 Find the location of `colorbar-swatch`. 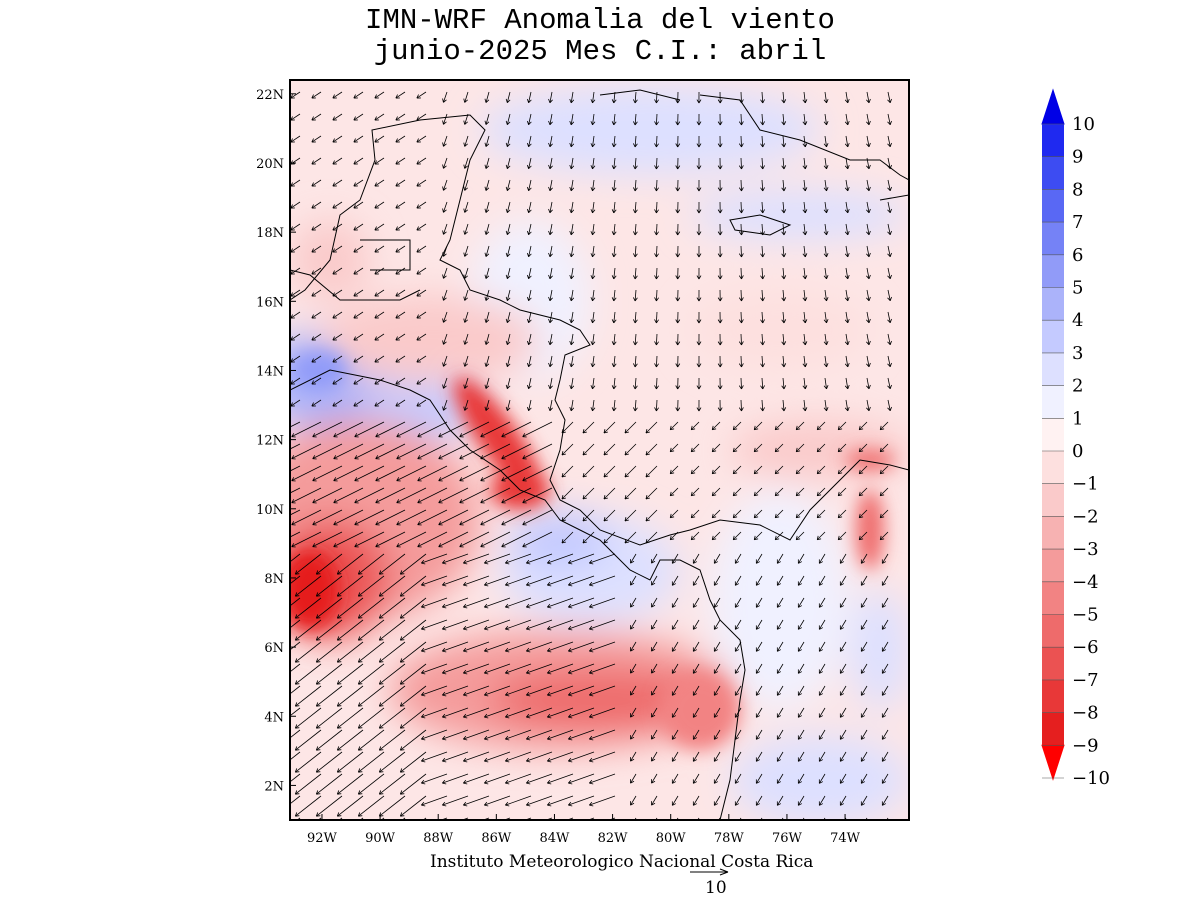

colorbar-swatch is located at coordinates (1053, 631).